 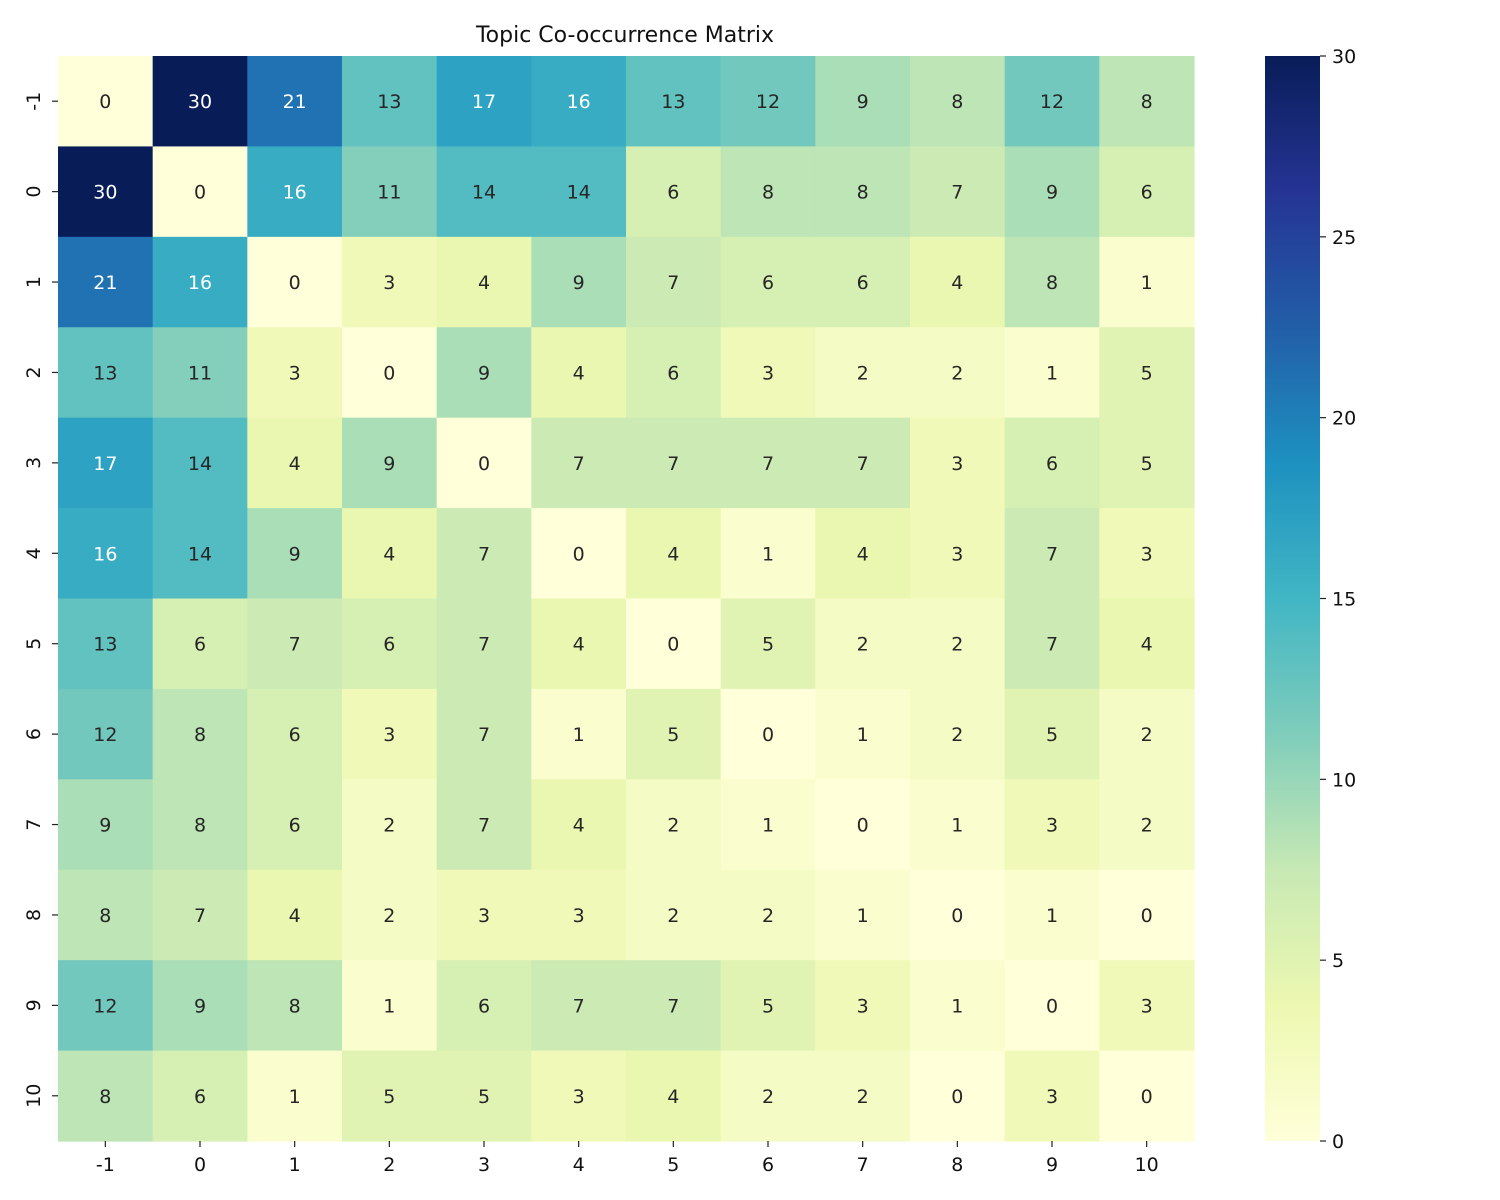 I want to click on colorbar: 0 5 10 15 20 25 30, so click(x=1310, y=599).